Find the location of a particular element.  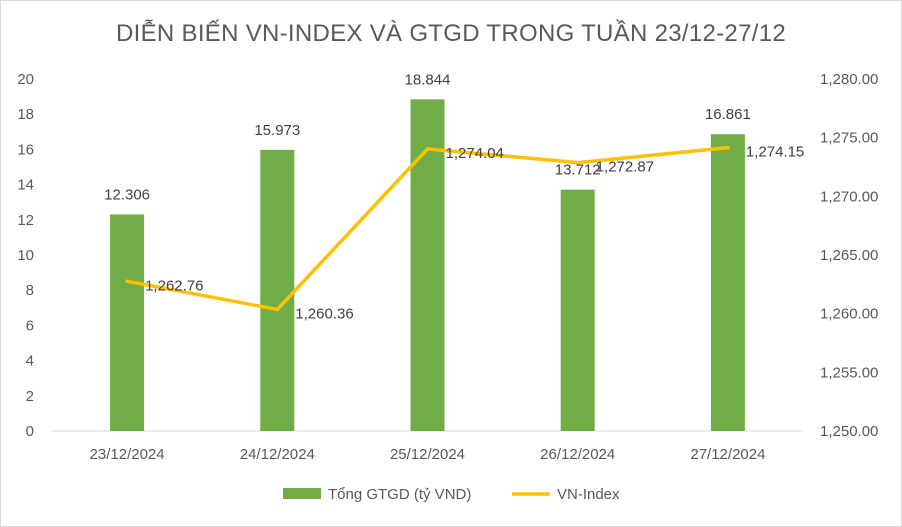

x-tick-label: 27/12/2024 is located at coordinates (727, 454).